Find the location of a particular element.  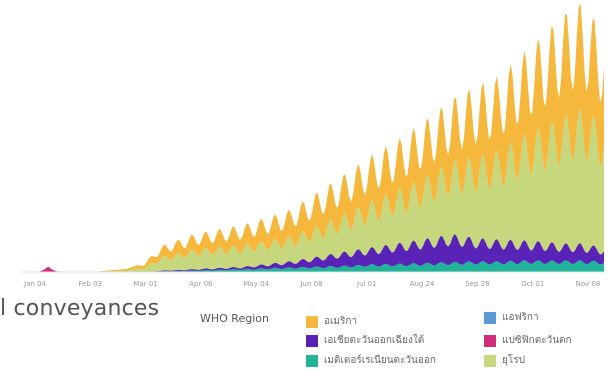

legend-swatch-eastern-mediterranean is located at coordinates (312, 360).